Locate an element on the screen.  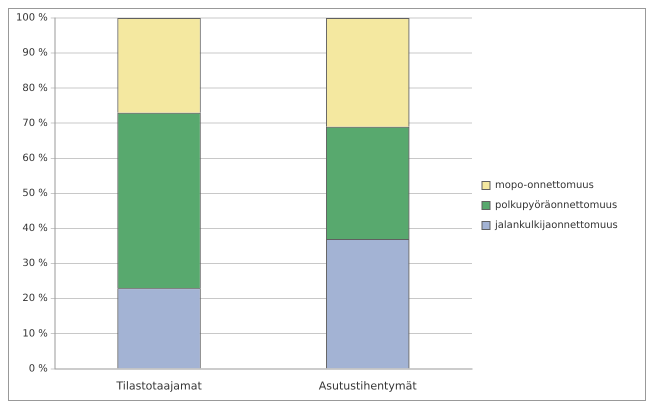
y-tick-label: 60 % is located at coordinates (35, 158).